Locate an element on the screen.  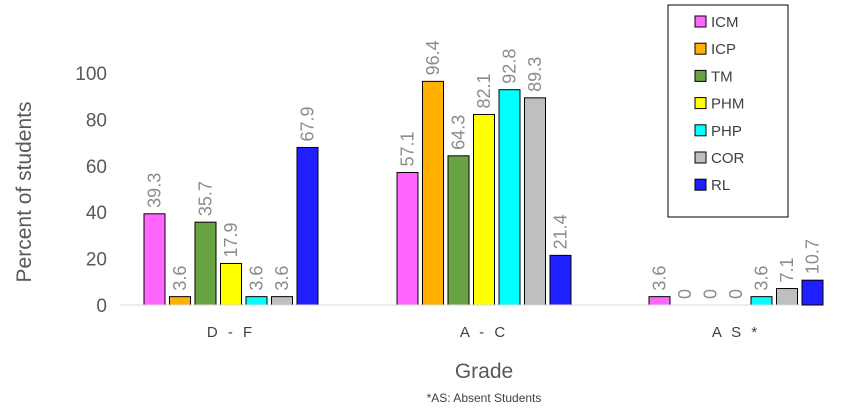
data-label: 10.7 is located at coordinates (813, 256).